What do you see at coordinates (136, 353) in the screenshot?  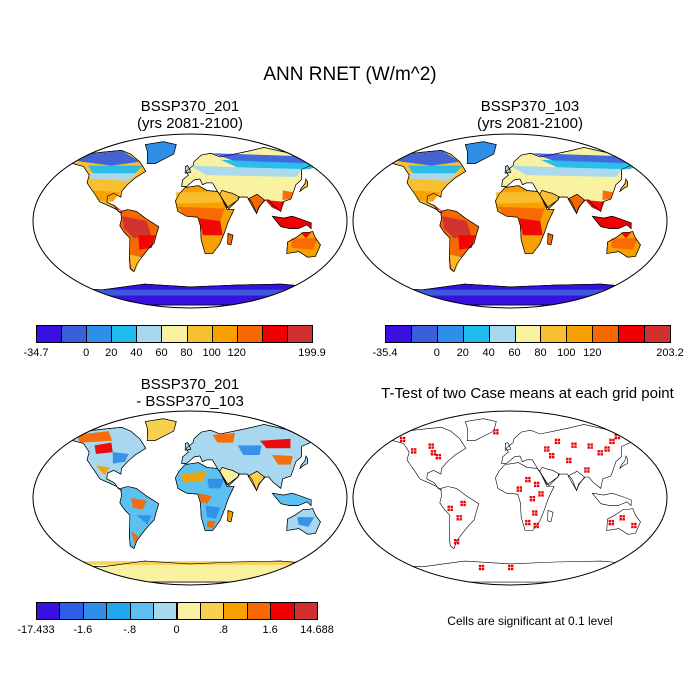 I see `colorbar-label: 40` at bounding box center [136, 353].